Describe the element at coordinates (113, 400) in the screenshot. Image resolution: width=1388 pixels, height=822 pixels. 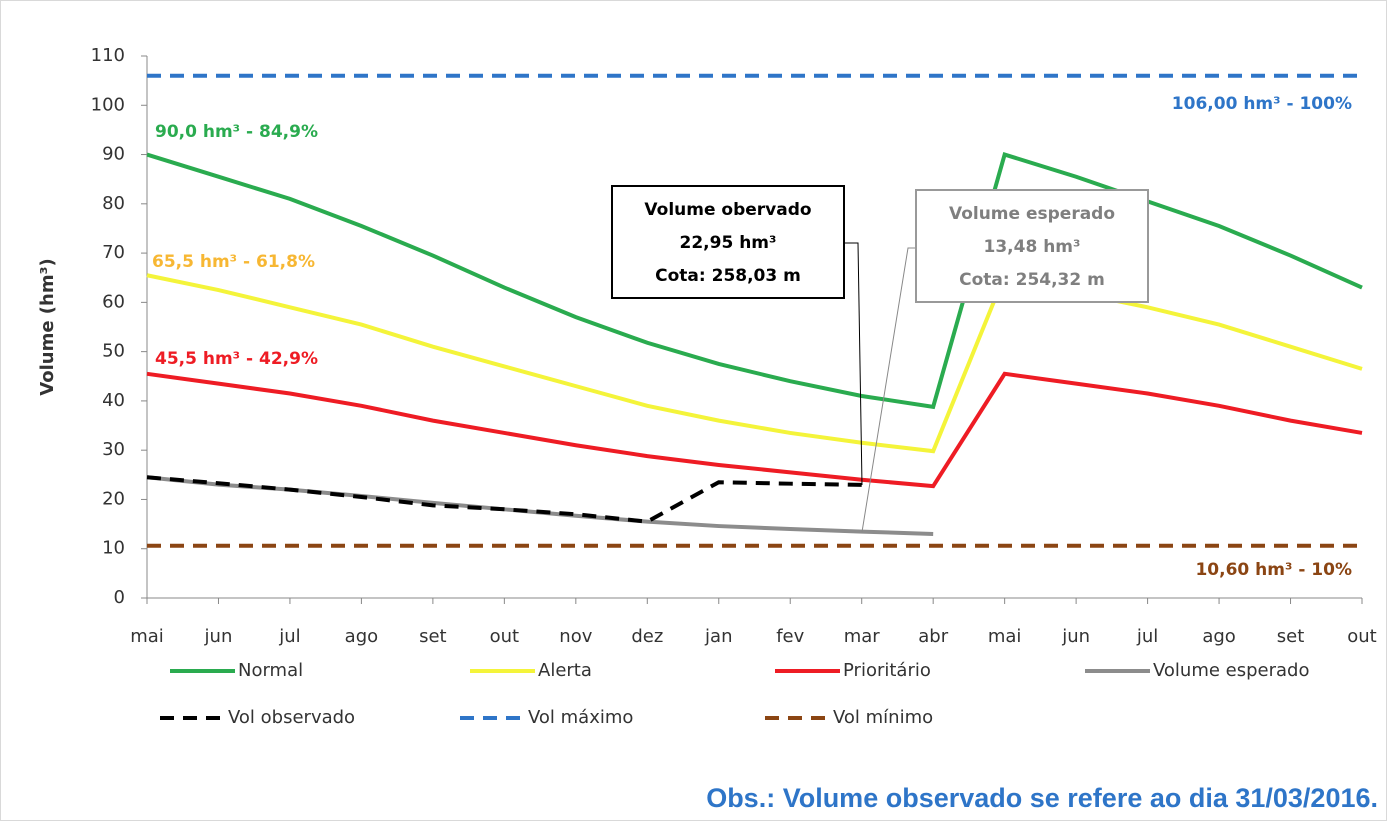
I see `y-tick-label: 40` at that location.